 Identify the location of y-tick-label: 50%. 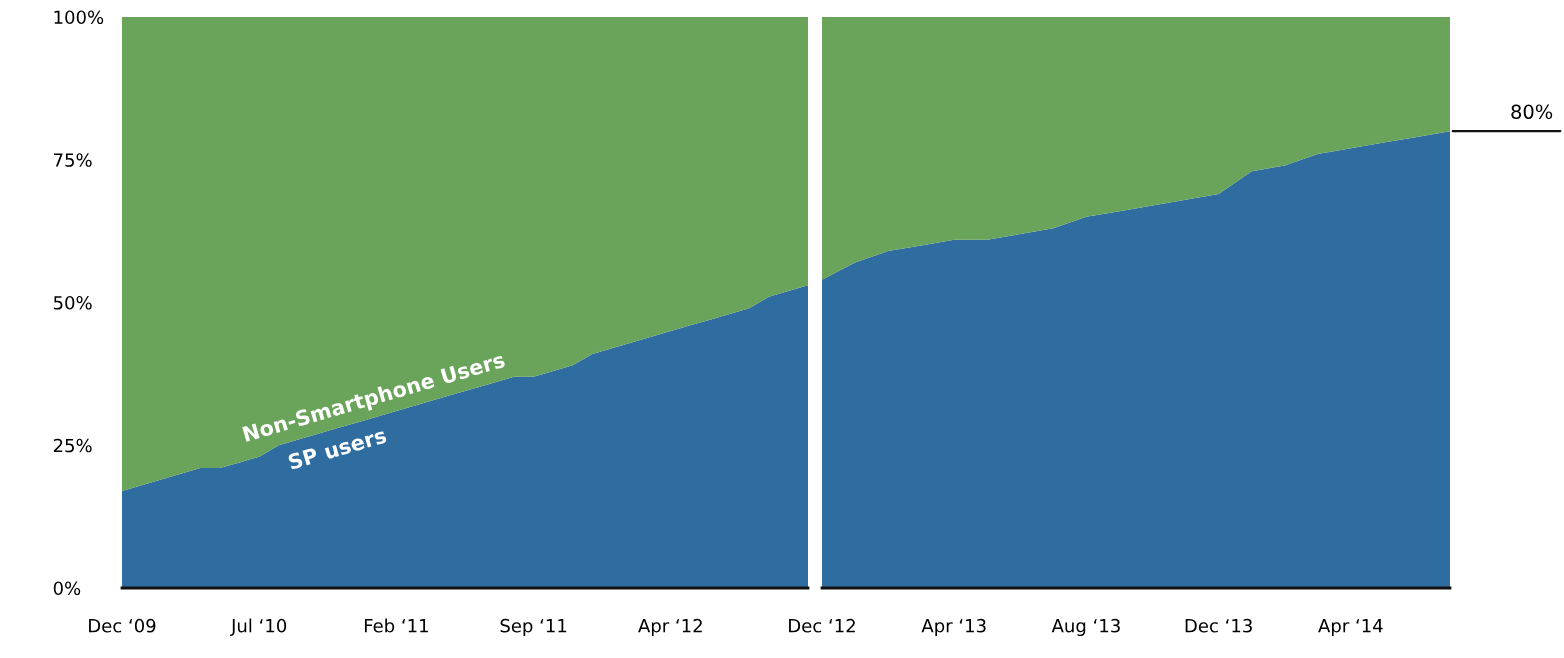
(72, 302).